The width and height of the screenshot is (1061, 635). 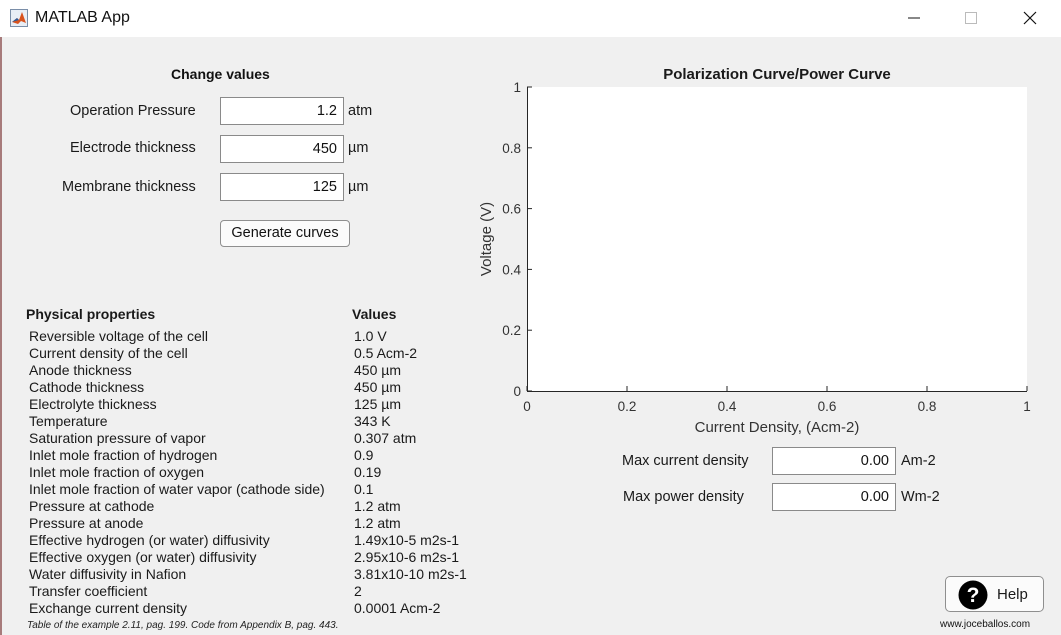 I want to click on property-value: 2.95x10-6 m2s-1, so click(x=407, y=557).